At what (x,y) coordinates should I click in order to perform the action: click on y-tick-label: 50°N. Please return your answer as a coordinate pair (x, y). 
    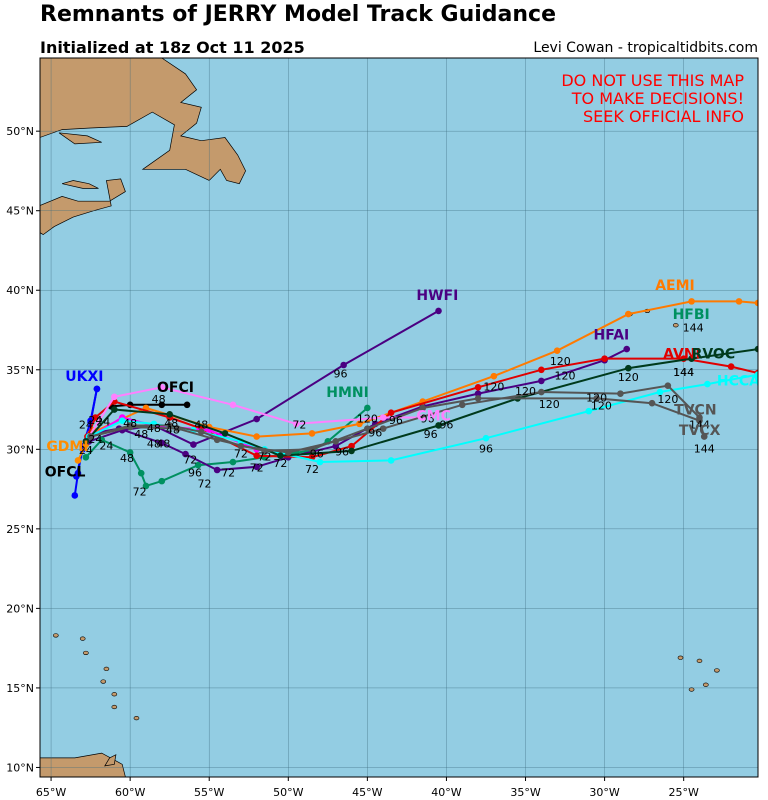
    Looking at the image, I should click on (20, 131).